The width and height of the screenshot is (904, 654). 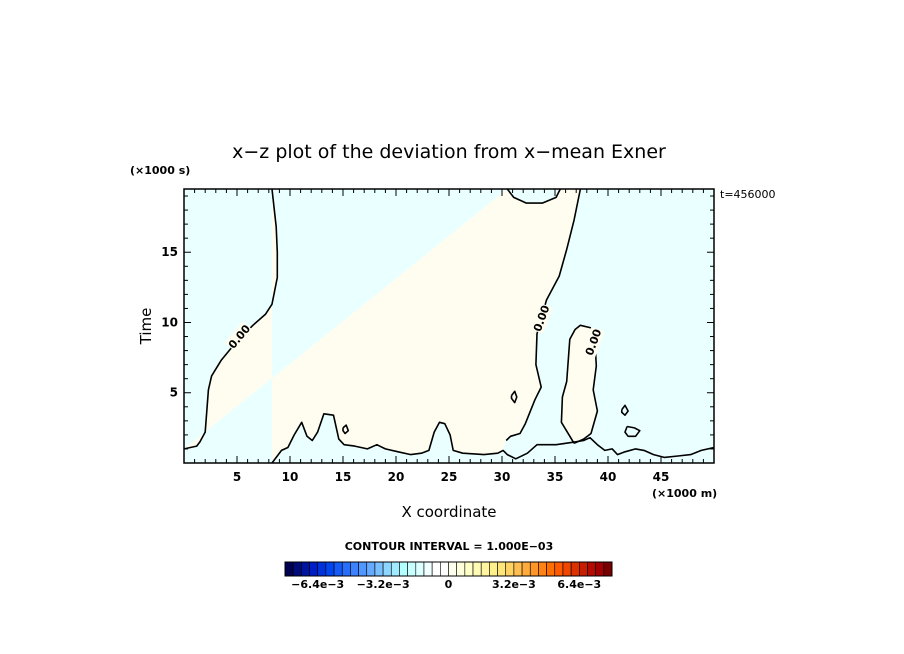 What do you see at coordinates (534, 196) in the screenshot?
I see `zero-contour-top-bump` at bounding box center [534, 196].